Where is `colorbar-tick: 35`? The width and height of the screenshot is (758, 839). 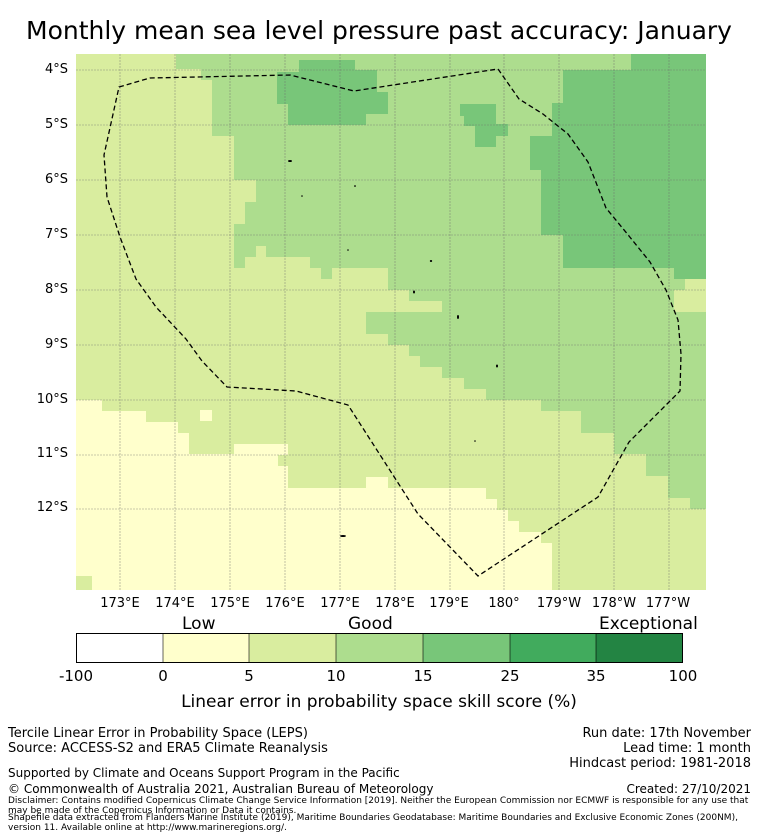
colorbar-tick: 35 is located at coordinates (596, 676).